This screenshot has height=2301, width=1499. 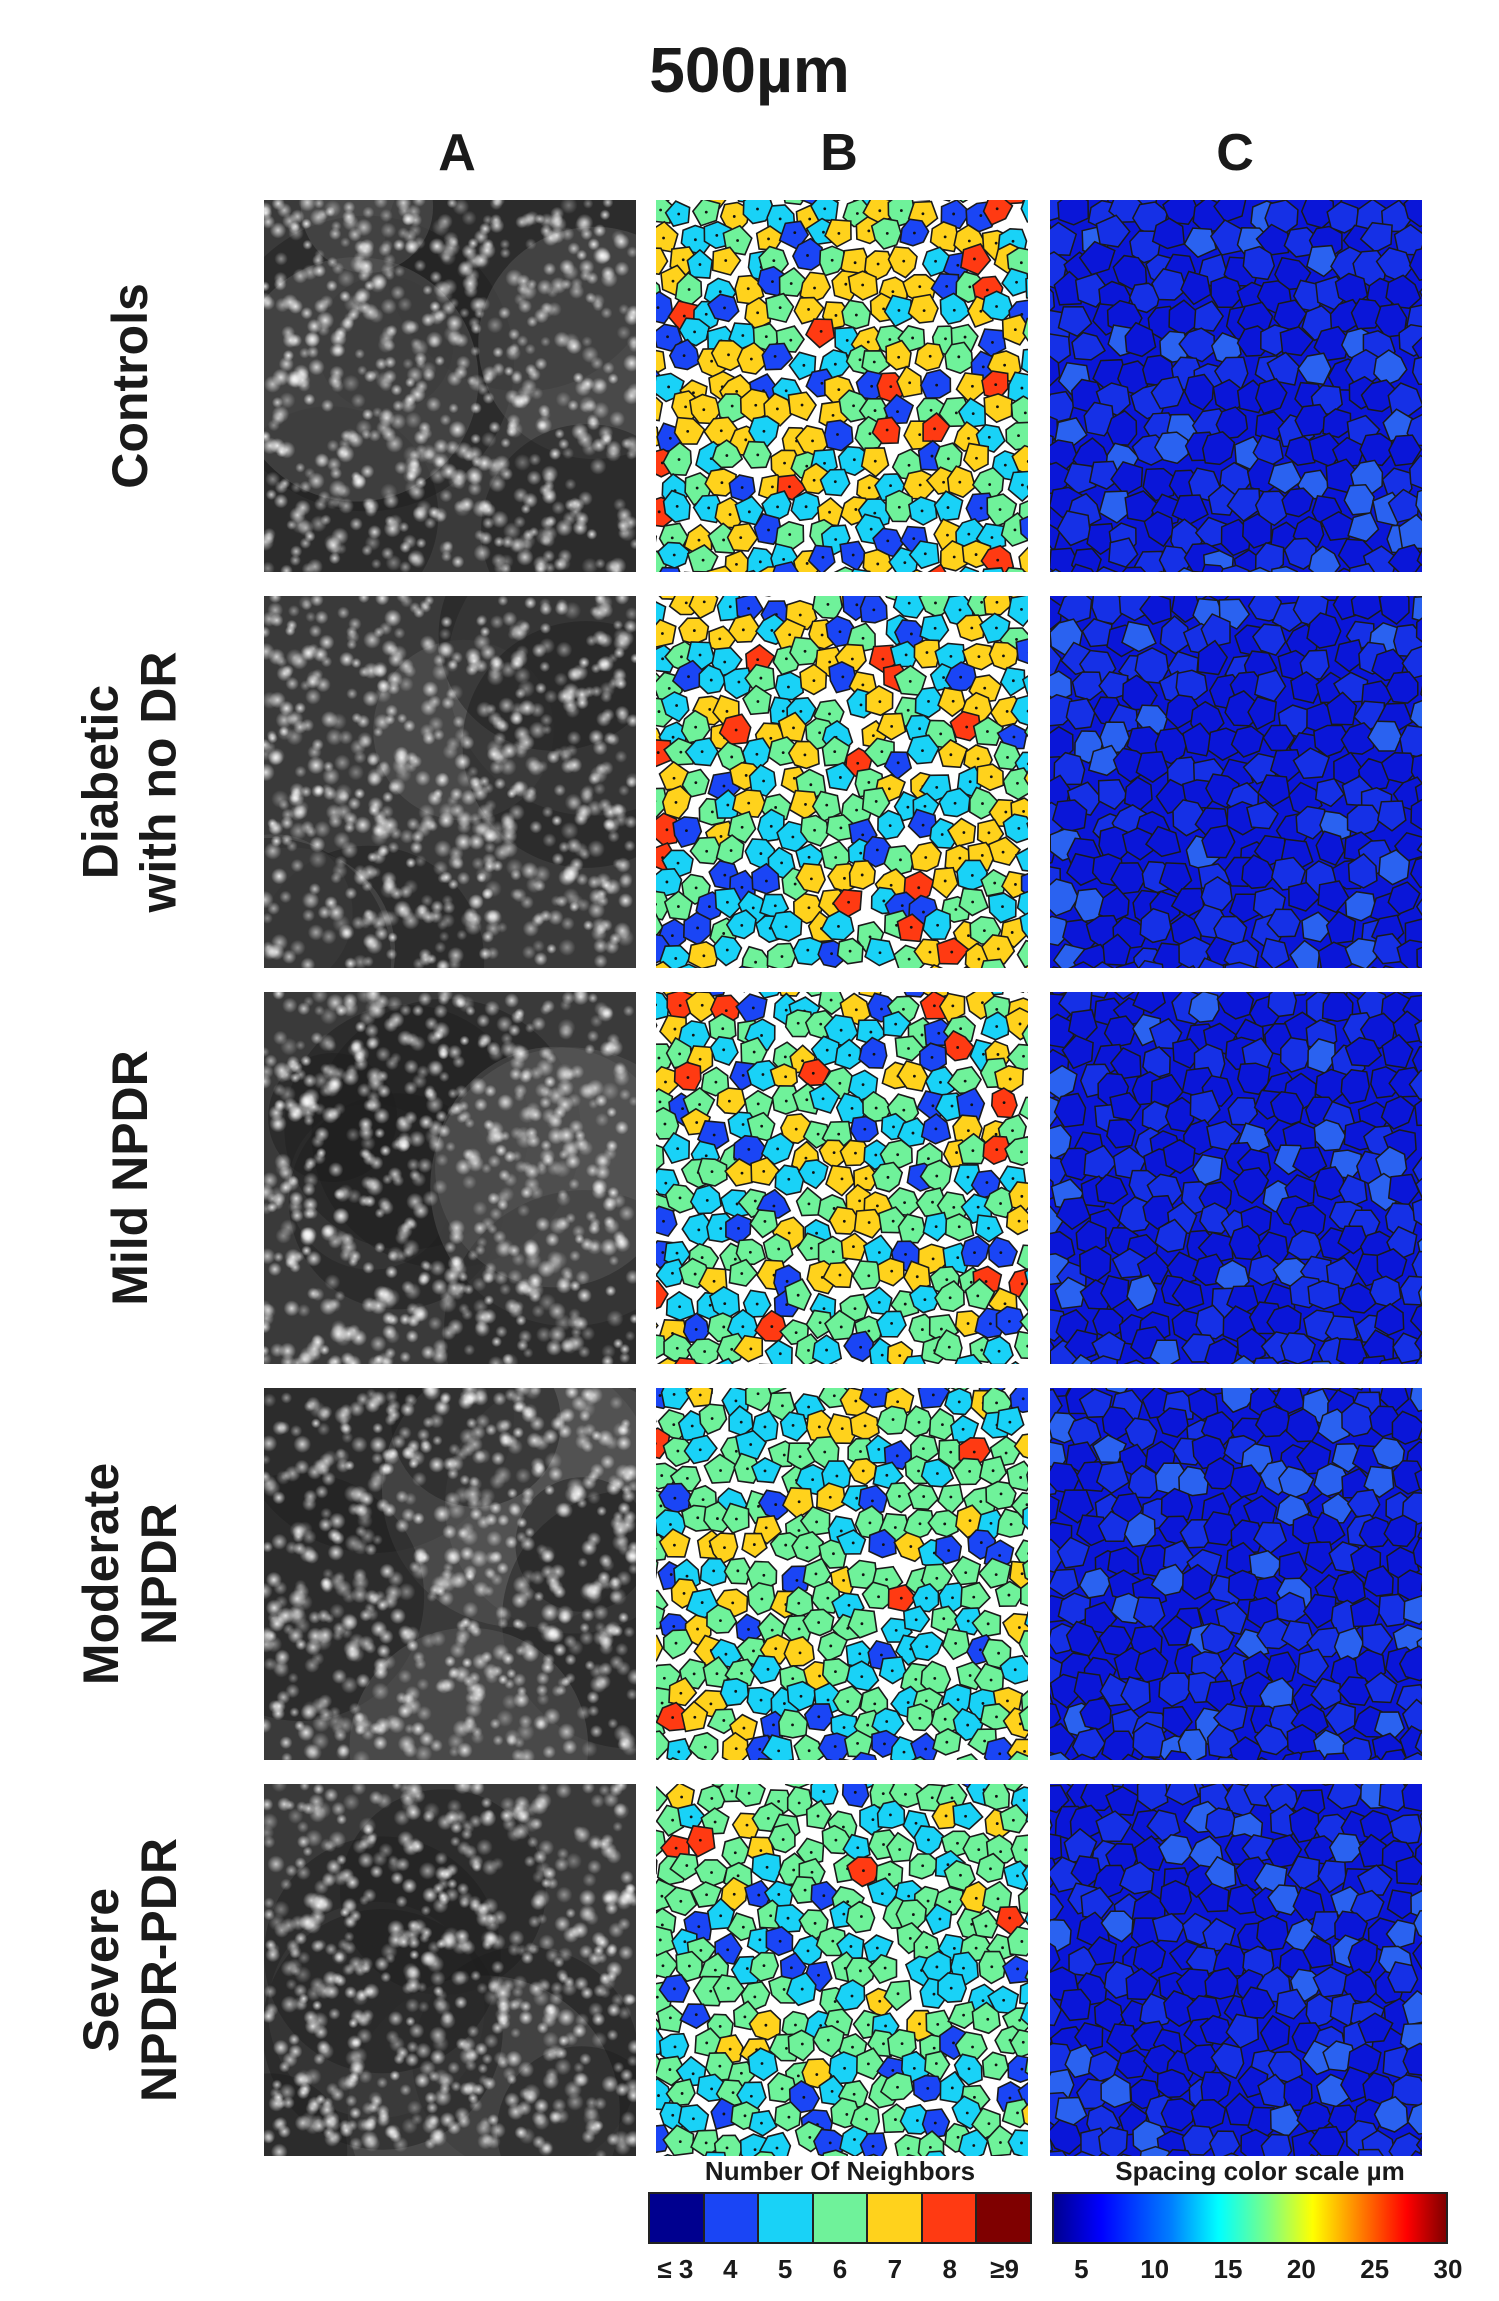 I want to click on row-label-line: Severe, so click(x=101, y=1970).